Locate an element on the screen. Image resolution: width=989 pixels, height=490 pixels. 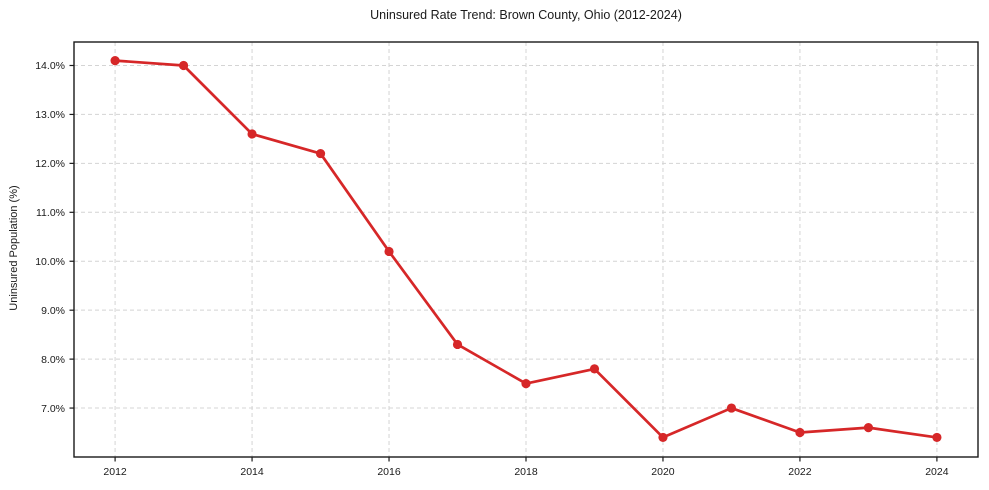
y-tick-label: 8.0% is located at coordinates (53, 360).